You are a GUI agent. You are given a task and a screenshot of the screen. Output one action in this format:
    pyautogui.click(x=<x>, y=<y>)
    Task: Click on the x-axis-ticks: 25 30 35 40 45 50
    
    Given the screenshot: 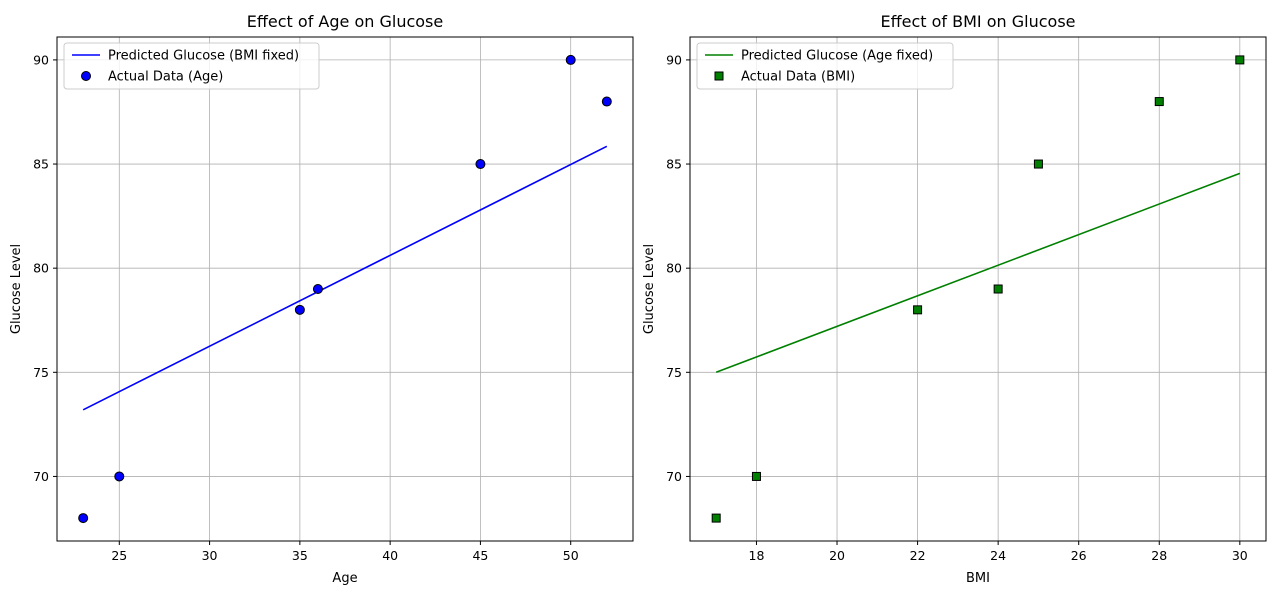 What is the action you would take?
    pyautogui.click(x=345, y=552)
    